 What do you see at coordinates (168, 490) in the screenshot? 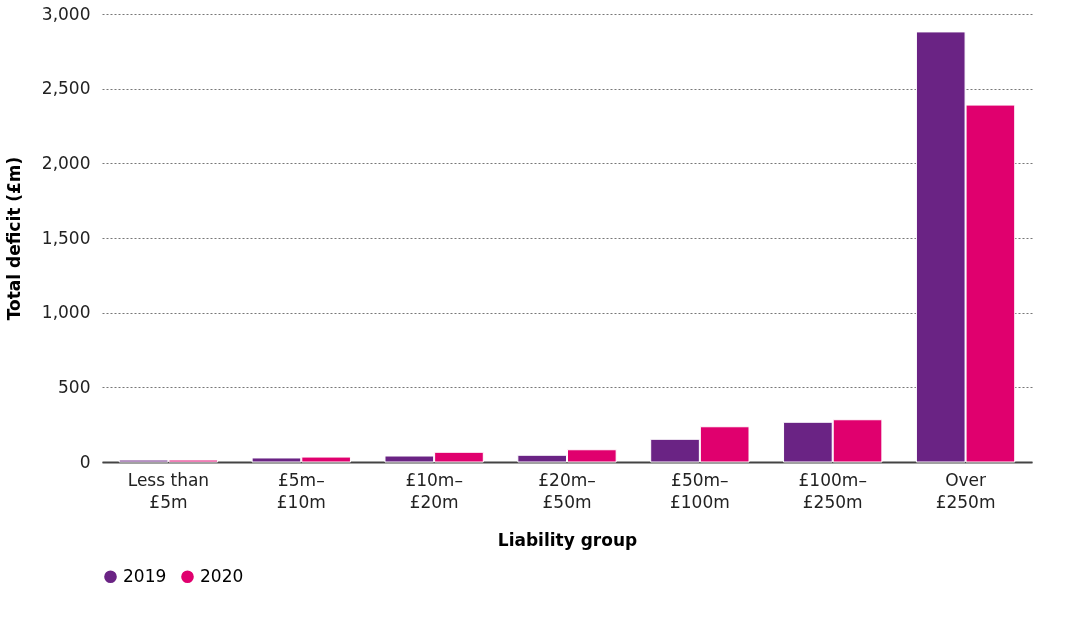
I see `x-tick-label: Less than £5m` at bounding box center [168, 490].